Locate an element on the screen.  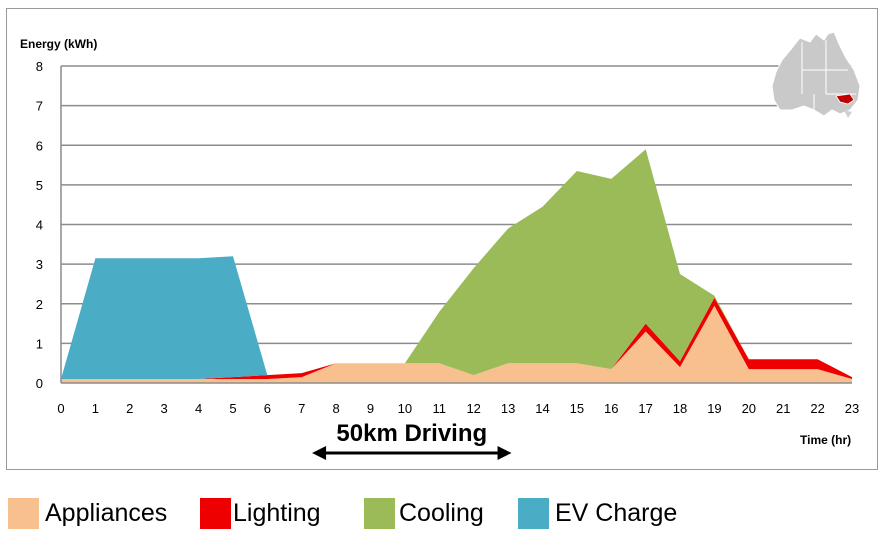
x-tick-label-23: 23 is located at coordinates (852, 408).